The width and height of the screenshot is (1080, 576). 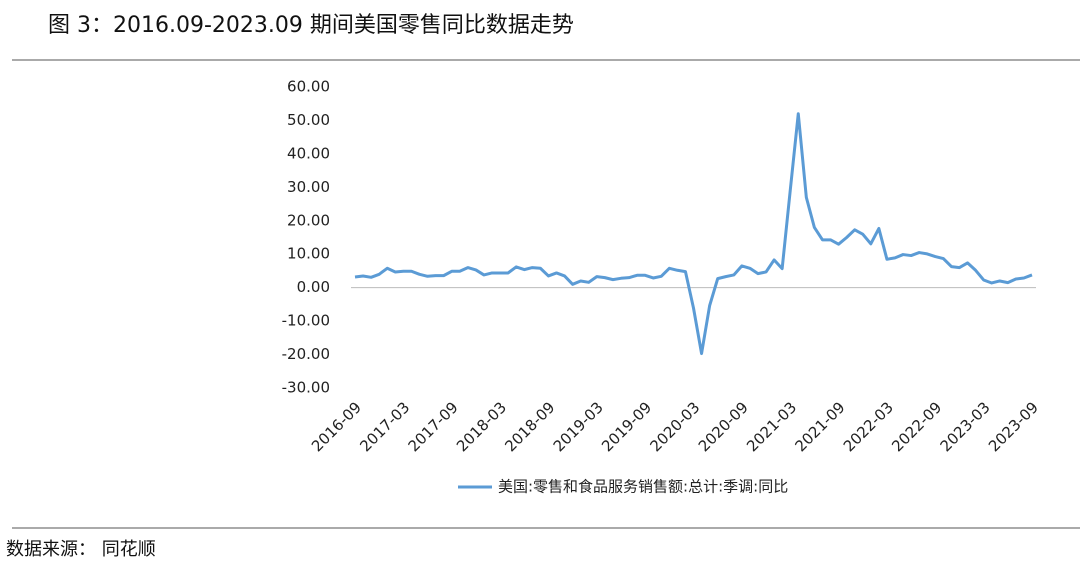 What do you see at coordinates (308, 254) in the screenshot?
I see `y-tick-label: 10.00` at bounding box center [308, 254].